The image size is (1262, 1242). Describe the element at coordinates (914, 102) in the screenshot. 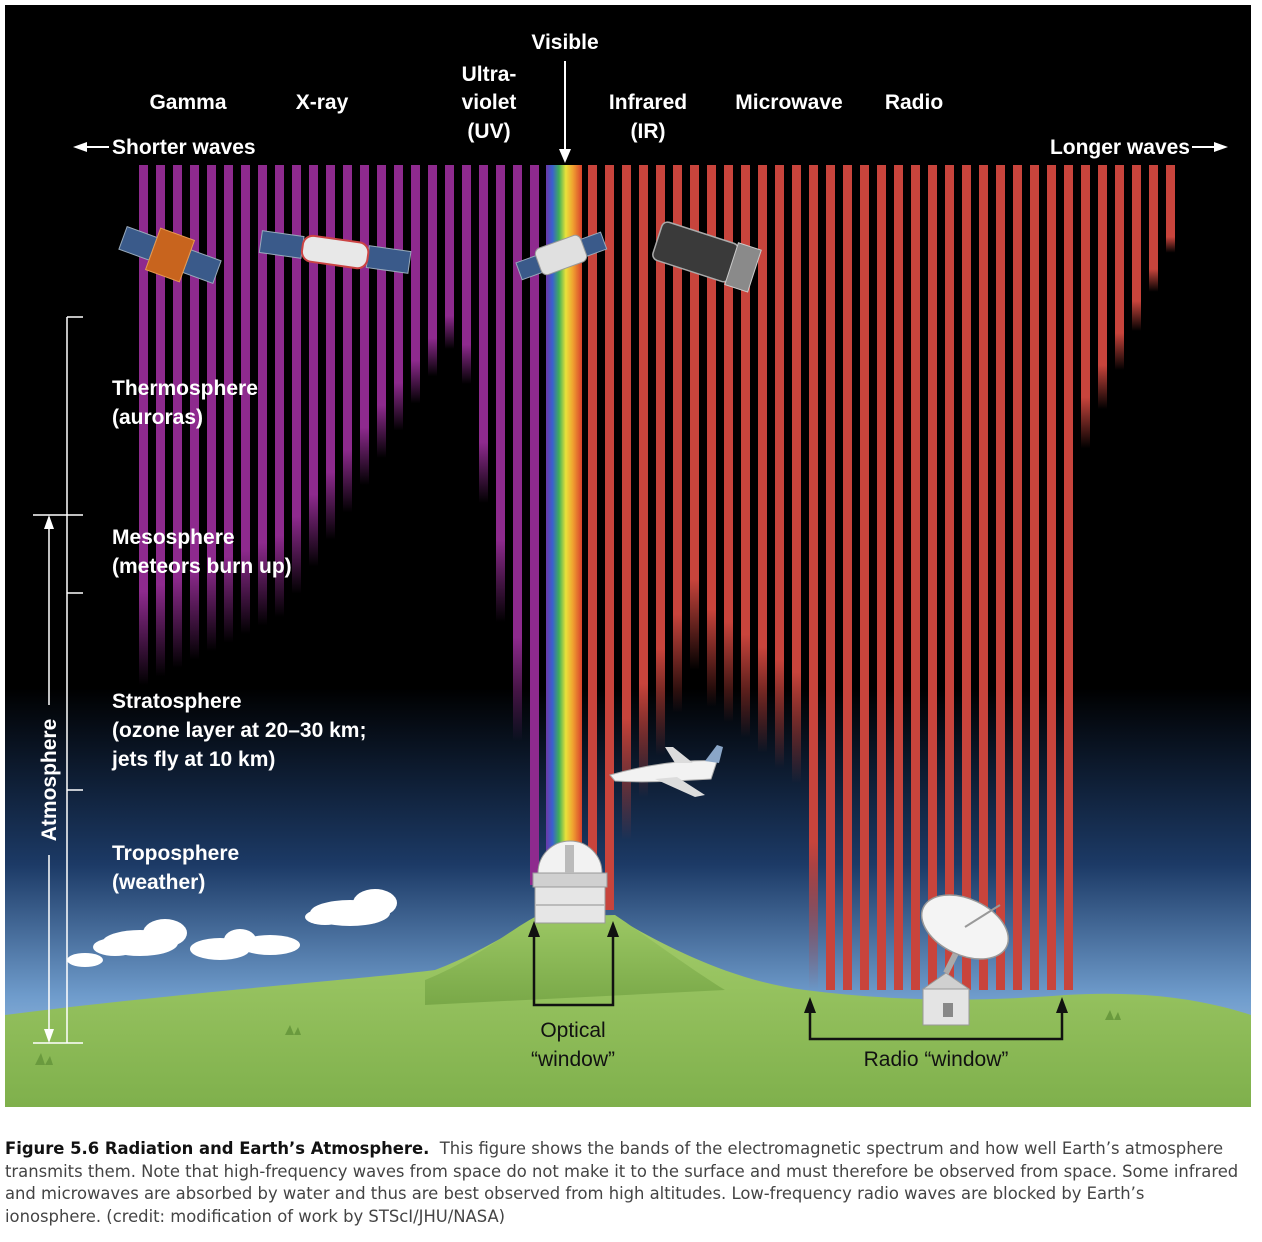

I see `band-radio: Radio` at that location.